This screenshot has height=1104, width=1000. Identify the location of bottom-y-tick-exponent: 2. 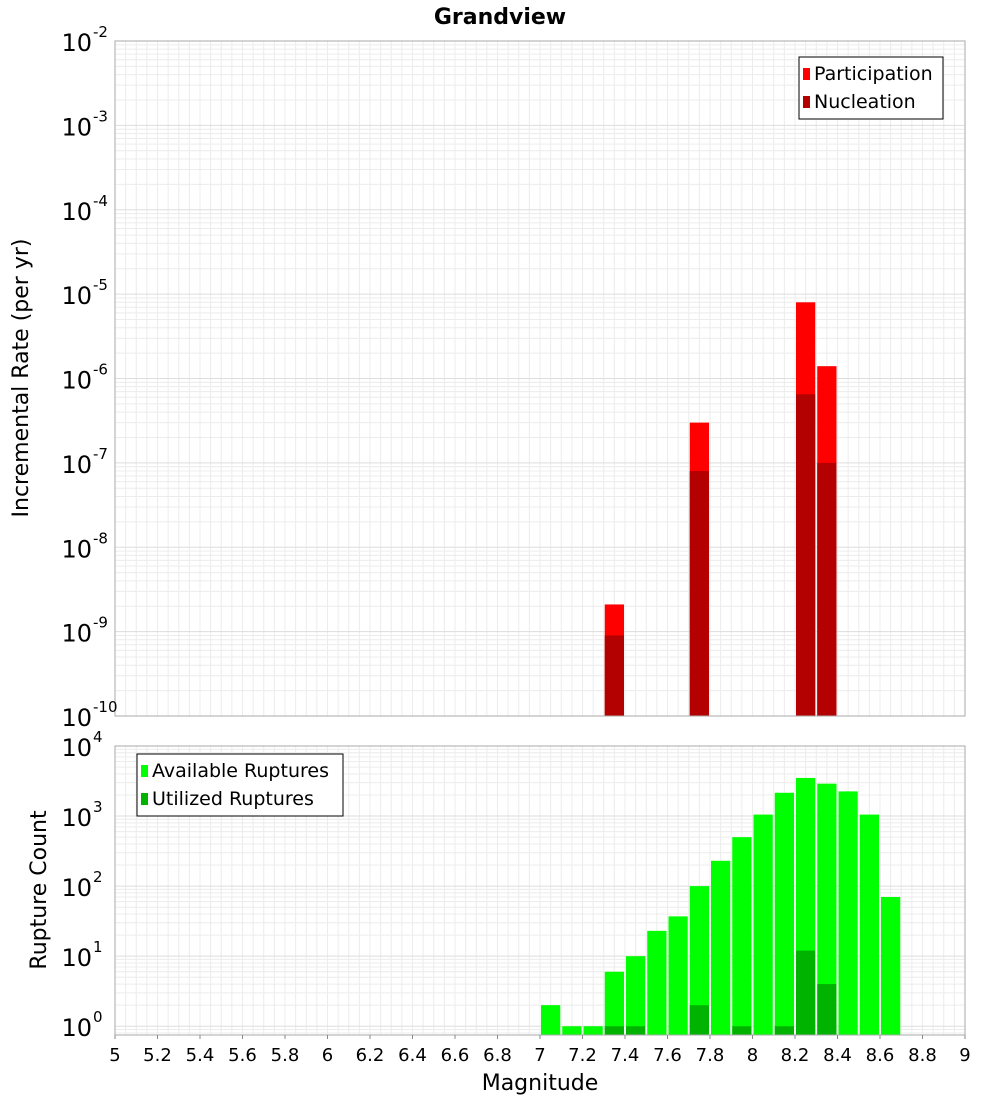
(98, 877).